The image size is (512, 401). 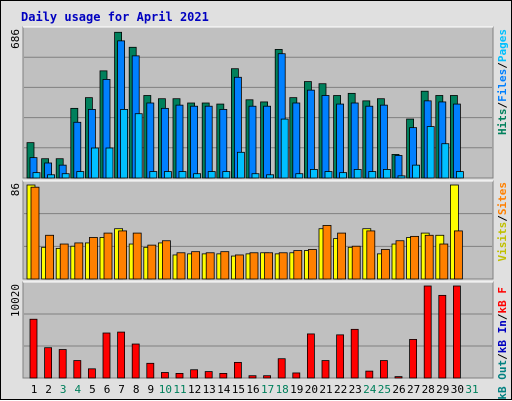 What do you see at coordinates (502, 380) in the screenshot?
I see `kb-panel-legend-kbout: kB Out` at bounding box center [502, 380].